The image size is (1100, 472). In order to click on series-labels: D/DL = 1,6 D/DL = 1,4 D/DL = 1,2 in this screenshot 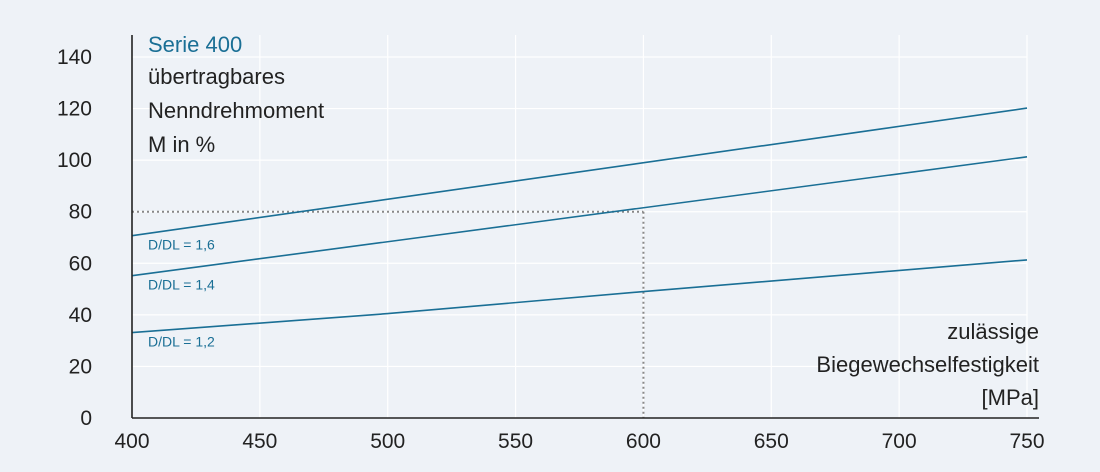, I will do `click(181, 293)`.